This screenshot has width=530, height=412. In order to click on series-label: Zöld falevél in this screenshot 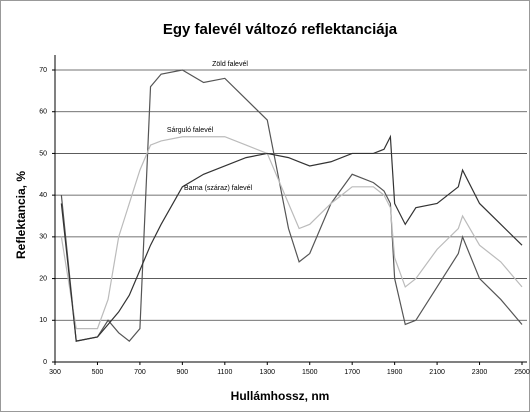, I will do `click(230, 64)`.